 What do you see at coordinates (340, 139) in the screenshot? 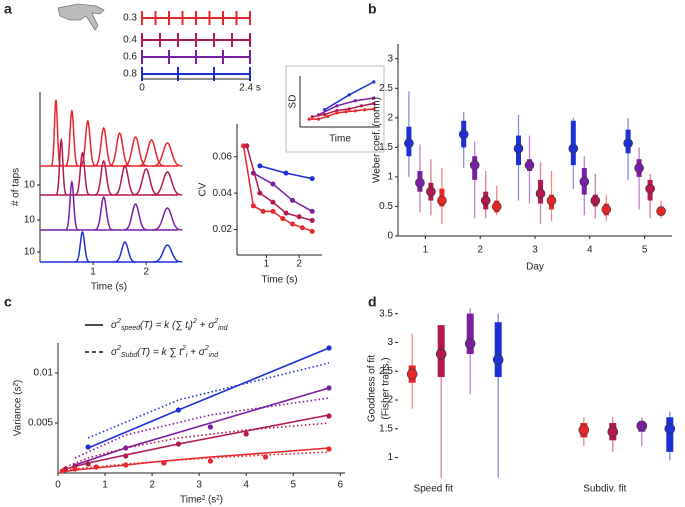
I see `x-axis-label: Time` at bounding box center [340, 139].